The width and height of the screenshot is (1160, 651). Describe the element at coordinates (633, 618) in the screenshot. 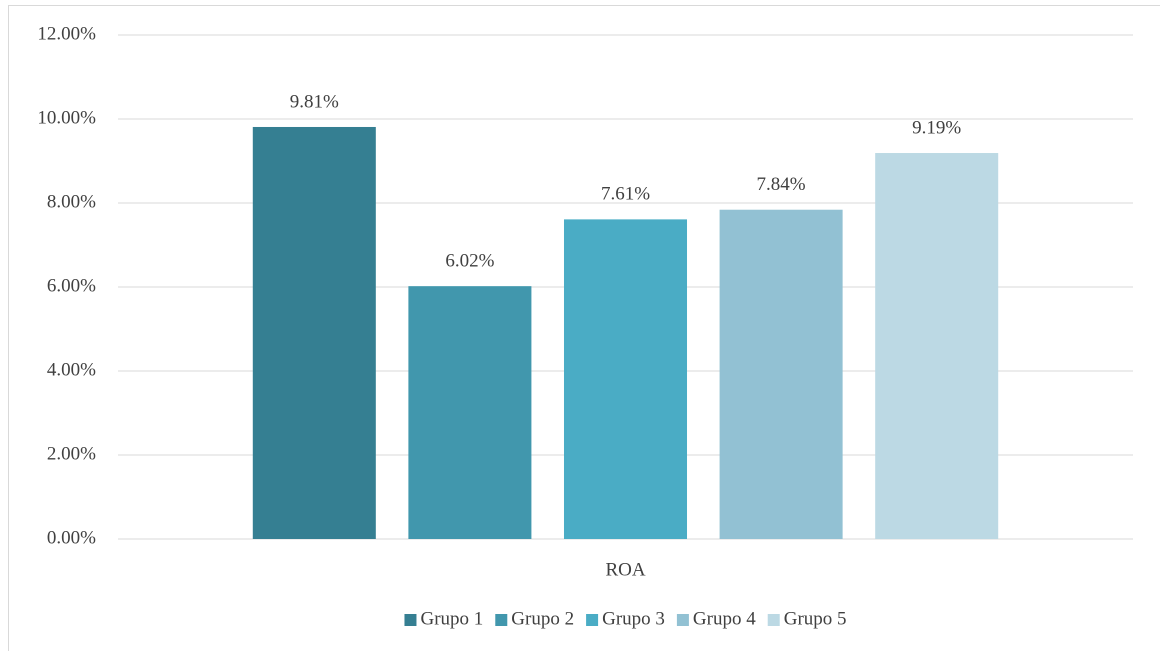

I see `legend-label: Grupo 3` at that location.